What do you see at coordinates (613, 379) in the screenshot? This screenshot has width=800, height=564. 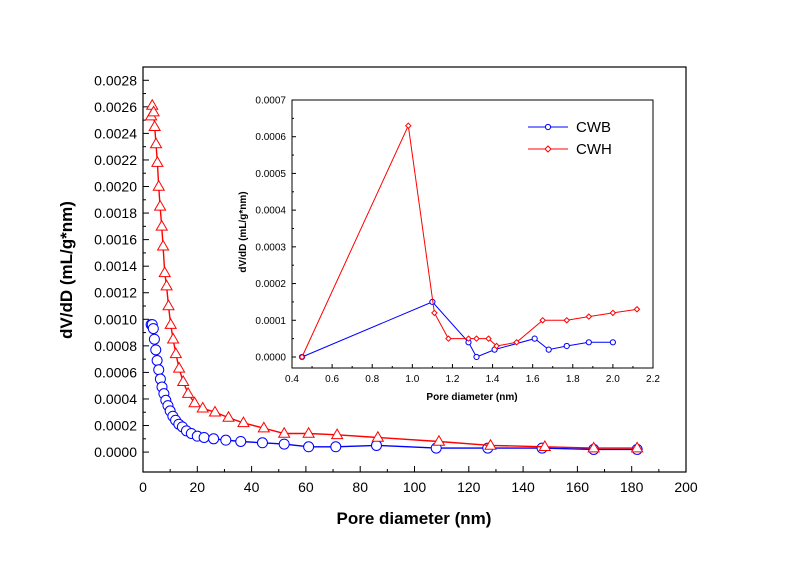 I see `inset-x-tick-label: 2.0` at bounding box center [613, 379].